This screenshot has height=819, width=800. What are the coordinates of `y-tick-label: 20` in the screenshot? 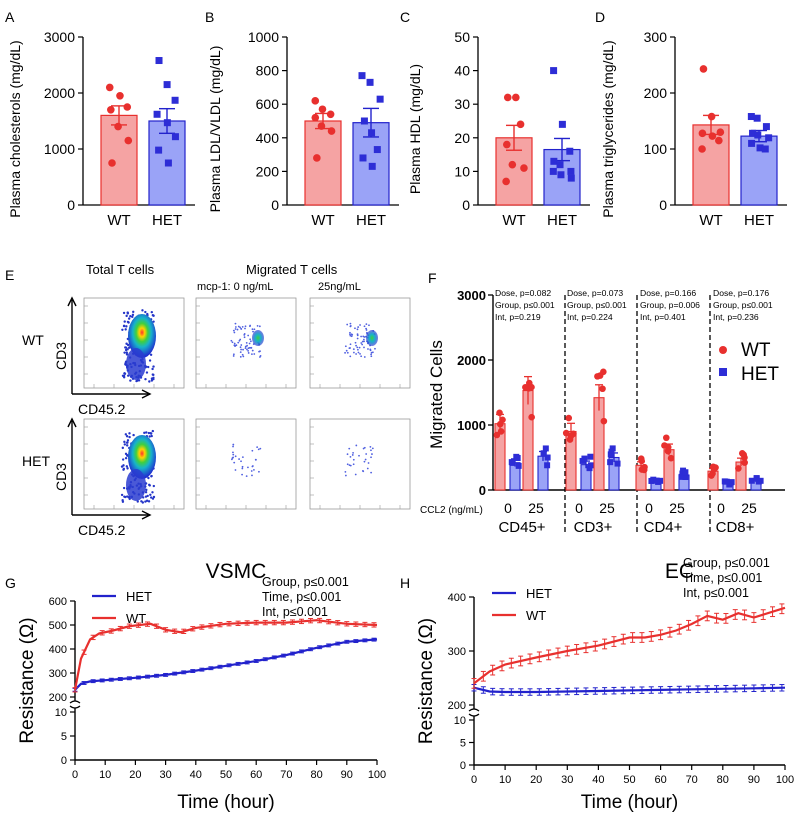 It's located at (462, 138).